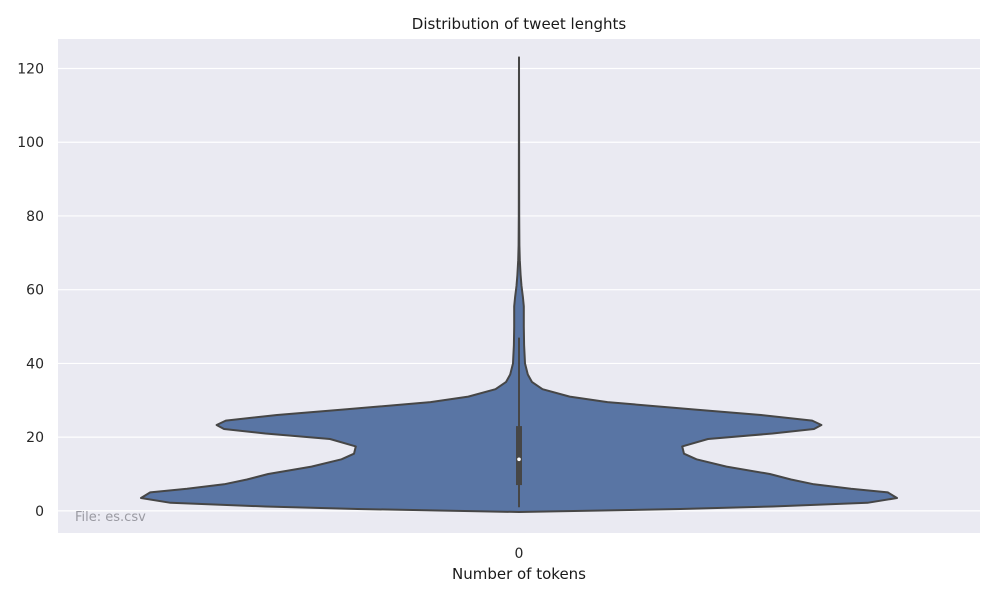 This screenshot has width=1000, height=604. I want to click on x-tick-label: 0, so click(519, 554).